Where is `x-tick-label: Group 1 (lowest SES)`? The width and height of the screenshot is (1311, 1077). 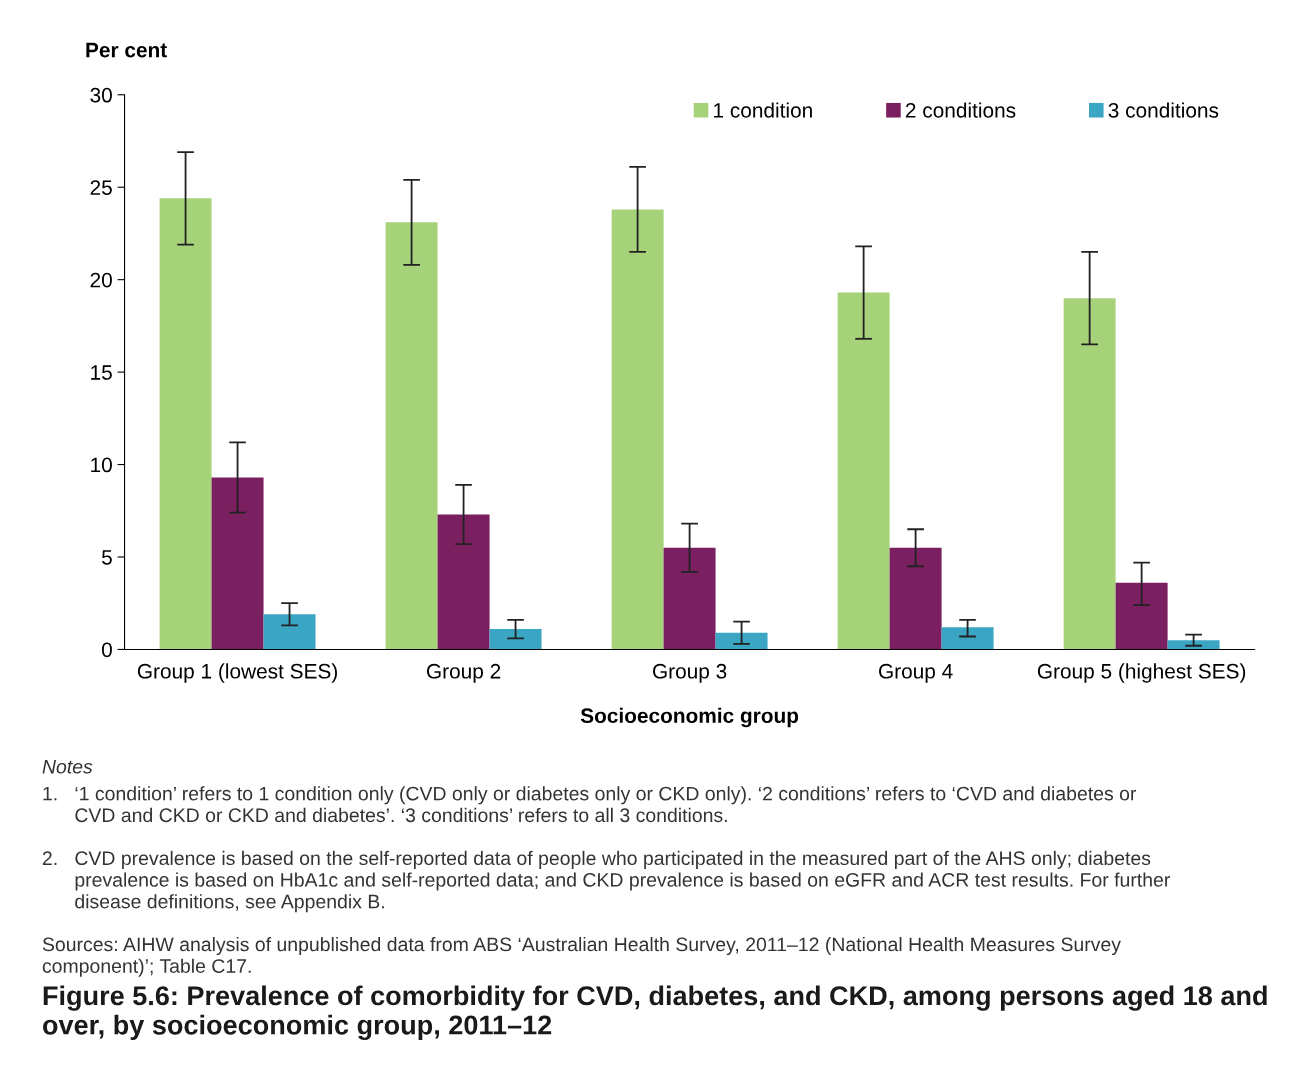 x-tick-label: Group 1 (lowest SES) is located at coordinates (237, 673).